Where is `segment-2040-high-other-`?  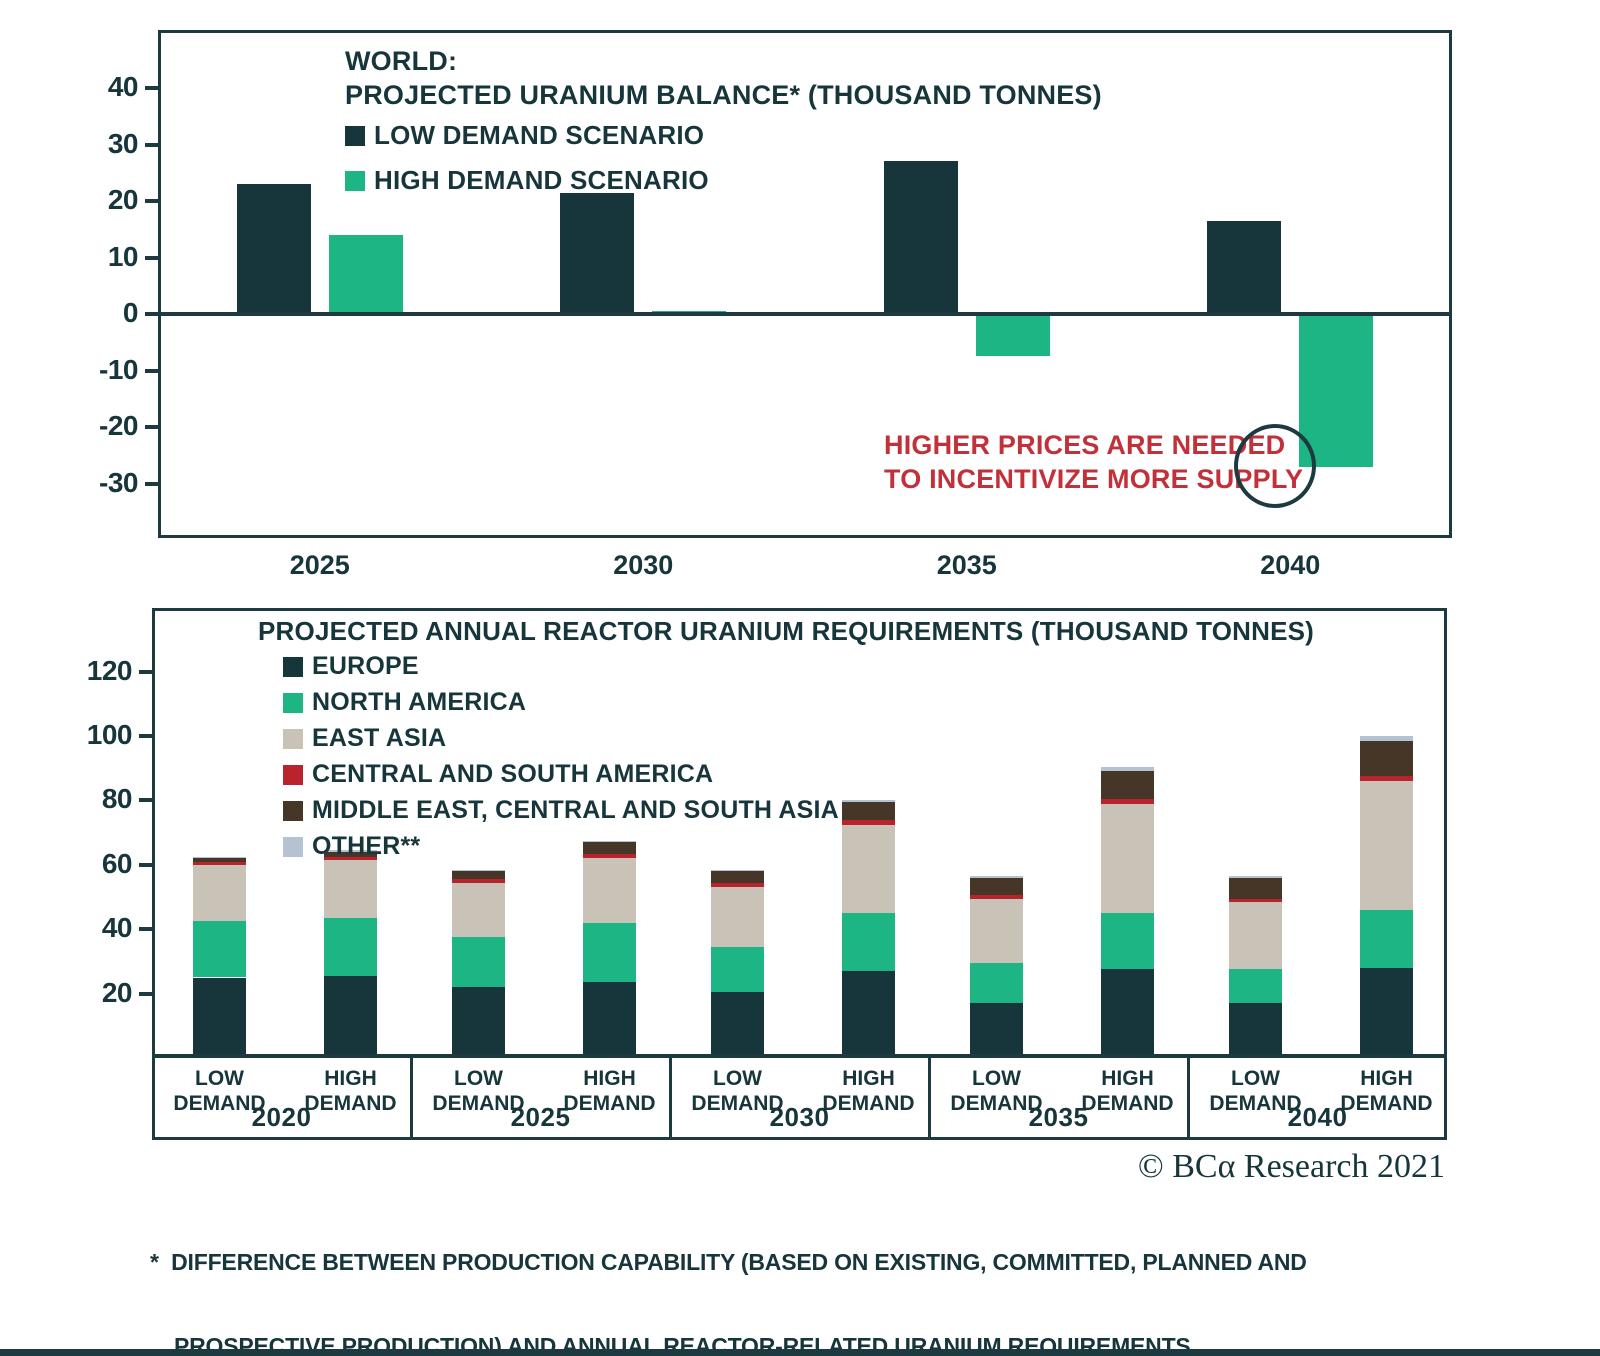 segment-2040-high-other- is located at coordinates (1386, 738).